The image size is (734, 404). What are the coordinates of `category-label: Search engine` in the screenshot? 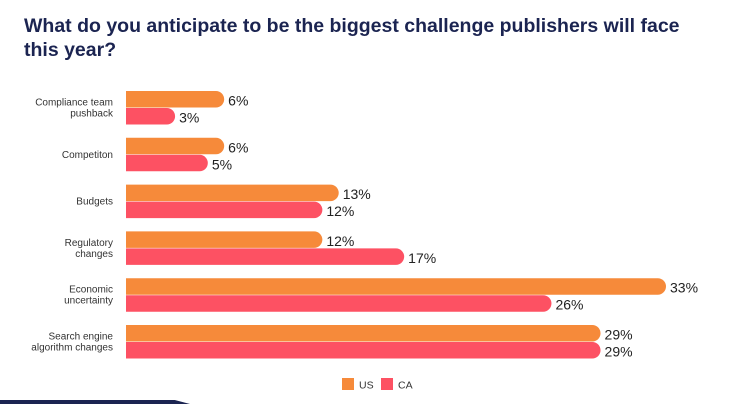 It's located at (81, 337).